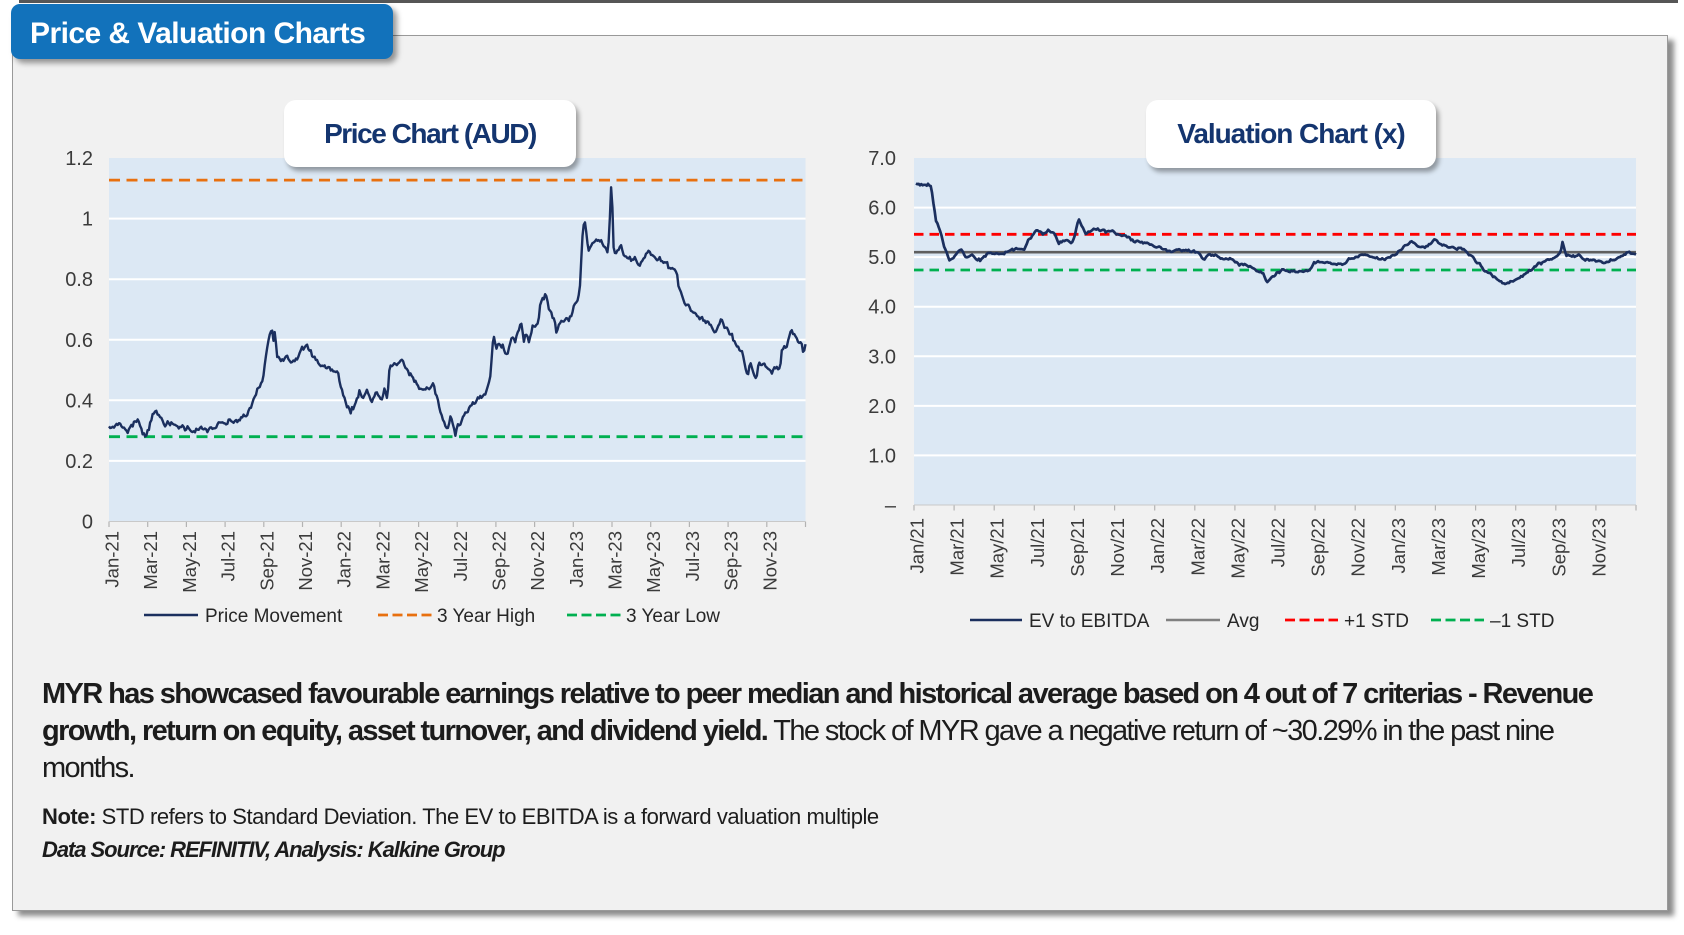 The width and height of the screenshot is (1684, 935). What do you see at coordinates (1278, 542) in the screenshot?
I see `svg-text: Jul/22` at bounding box center [1278, 542].